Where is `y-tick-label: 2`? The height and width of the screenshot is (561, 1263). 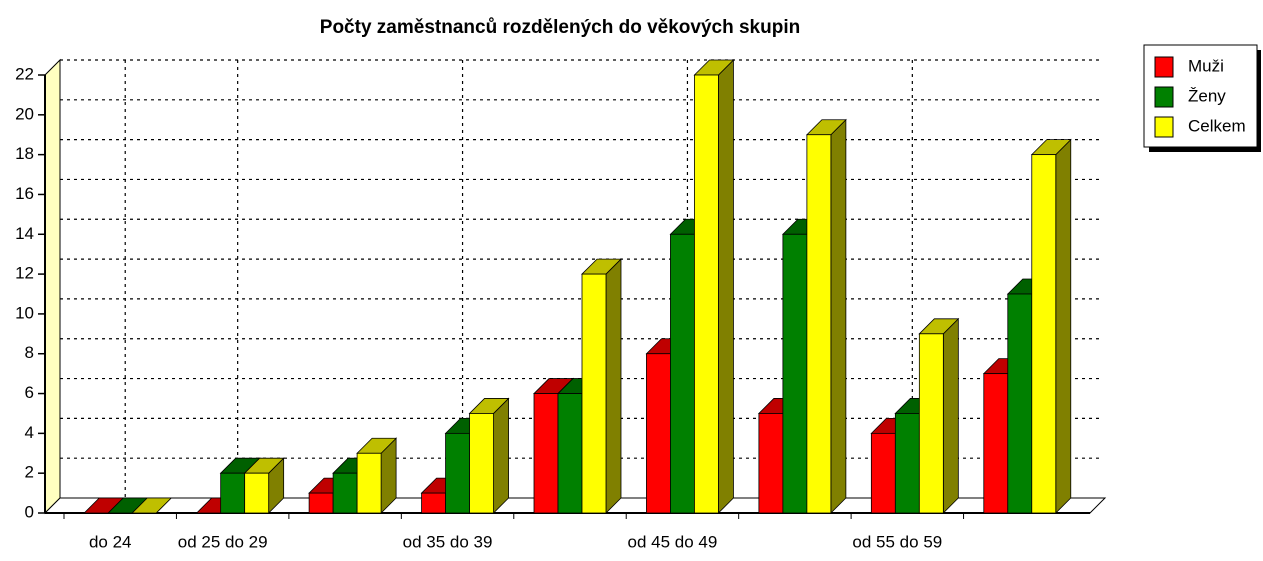
y-tick-label: 2 is located at coordinates (29, 472).